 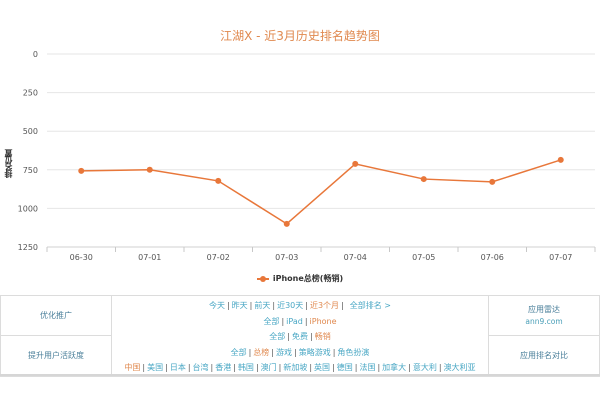 What do you see at coordinates (271, 321) in the screenshot?
I see `device-link: 全部` at bounding box center [271, 321].